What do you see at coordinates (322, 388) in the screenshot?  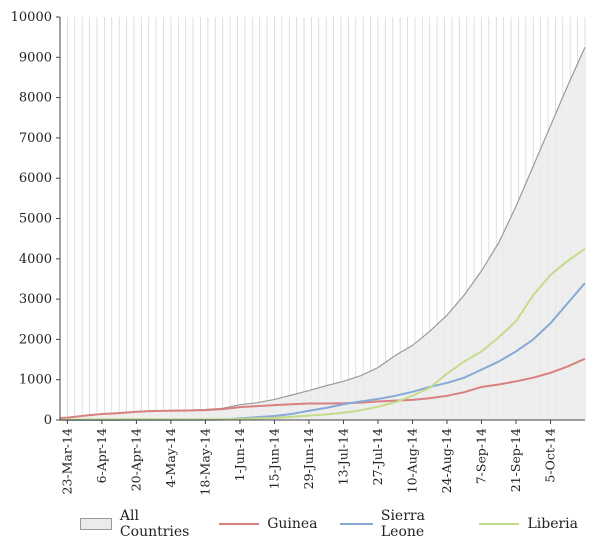 I see `series-line-guinea` at bounding box center [322, 388].